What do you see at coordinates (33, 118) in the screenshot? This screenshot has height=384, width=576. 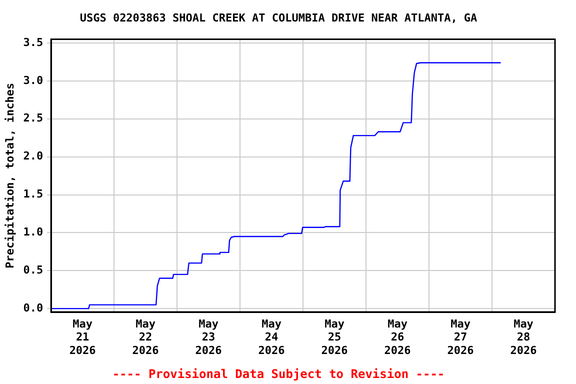 I see `y-tick-label: 2.5` at bounding box center [33, 118].